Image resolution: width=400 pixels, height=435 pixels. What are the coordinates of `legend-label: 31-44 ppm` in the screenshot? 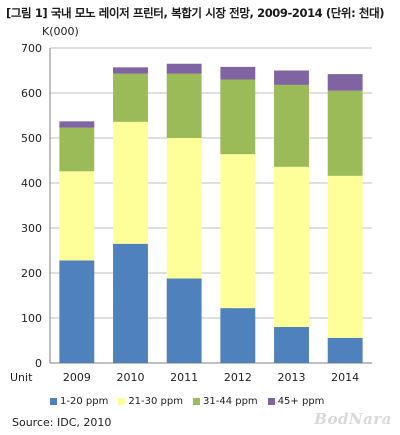 It's located at (230, 401).